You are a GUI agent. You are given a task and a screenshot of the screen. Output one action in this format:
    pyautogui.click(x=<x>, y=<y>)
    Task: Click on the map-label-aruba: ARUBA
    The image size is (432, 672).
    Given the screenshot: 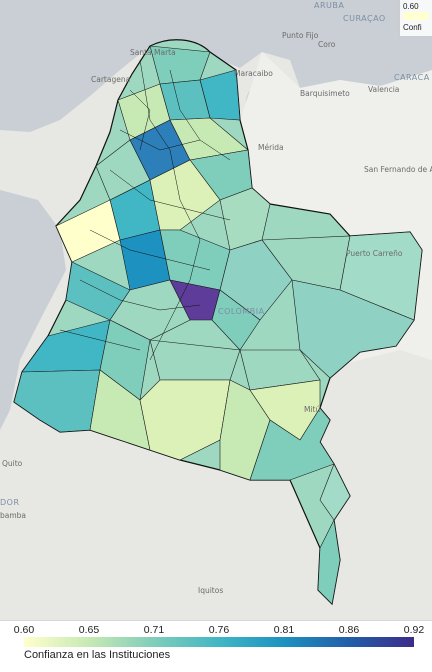 What is the action you would take?
    pyautogui.click(x=329, y=5)
    